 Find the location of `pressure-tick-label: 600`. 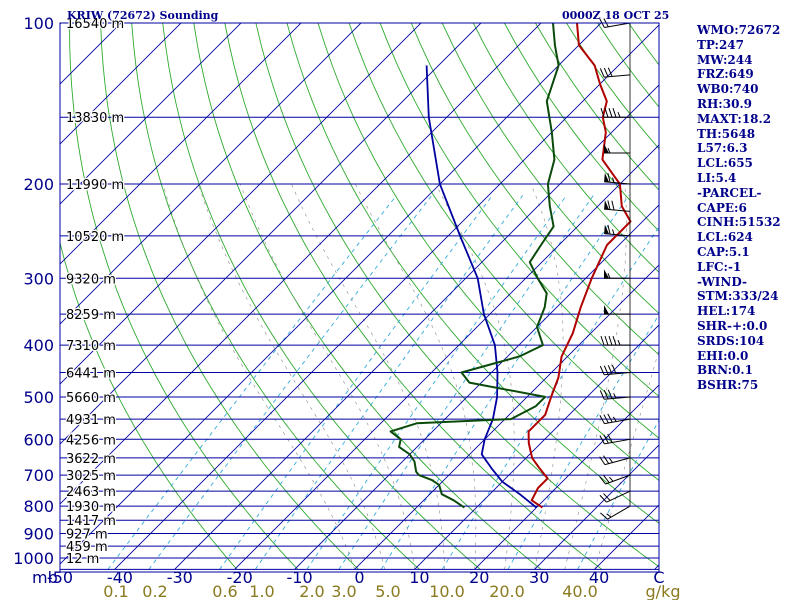

pressure-tick-label: 600 is located at coordinates (38, 439).